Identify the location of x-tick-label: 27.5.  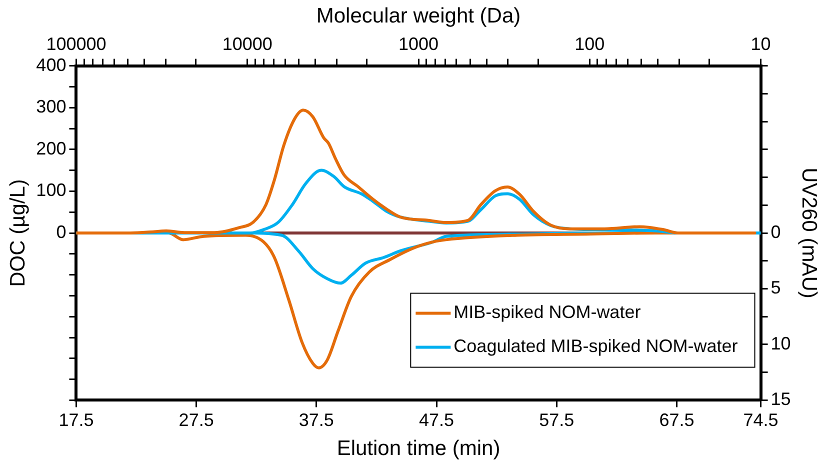
(196, 420).